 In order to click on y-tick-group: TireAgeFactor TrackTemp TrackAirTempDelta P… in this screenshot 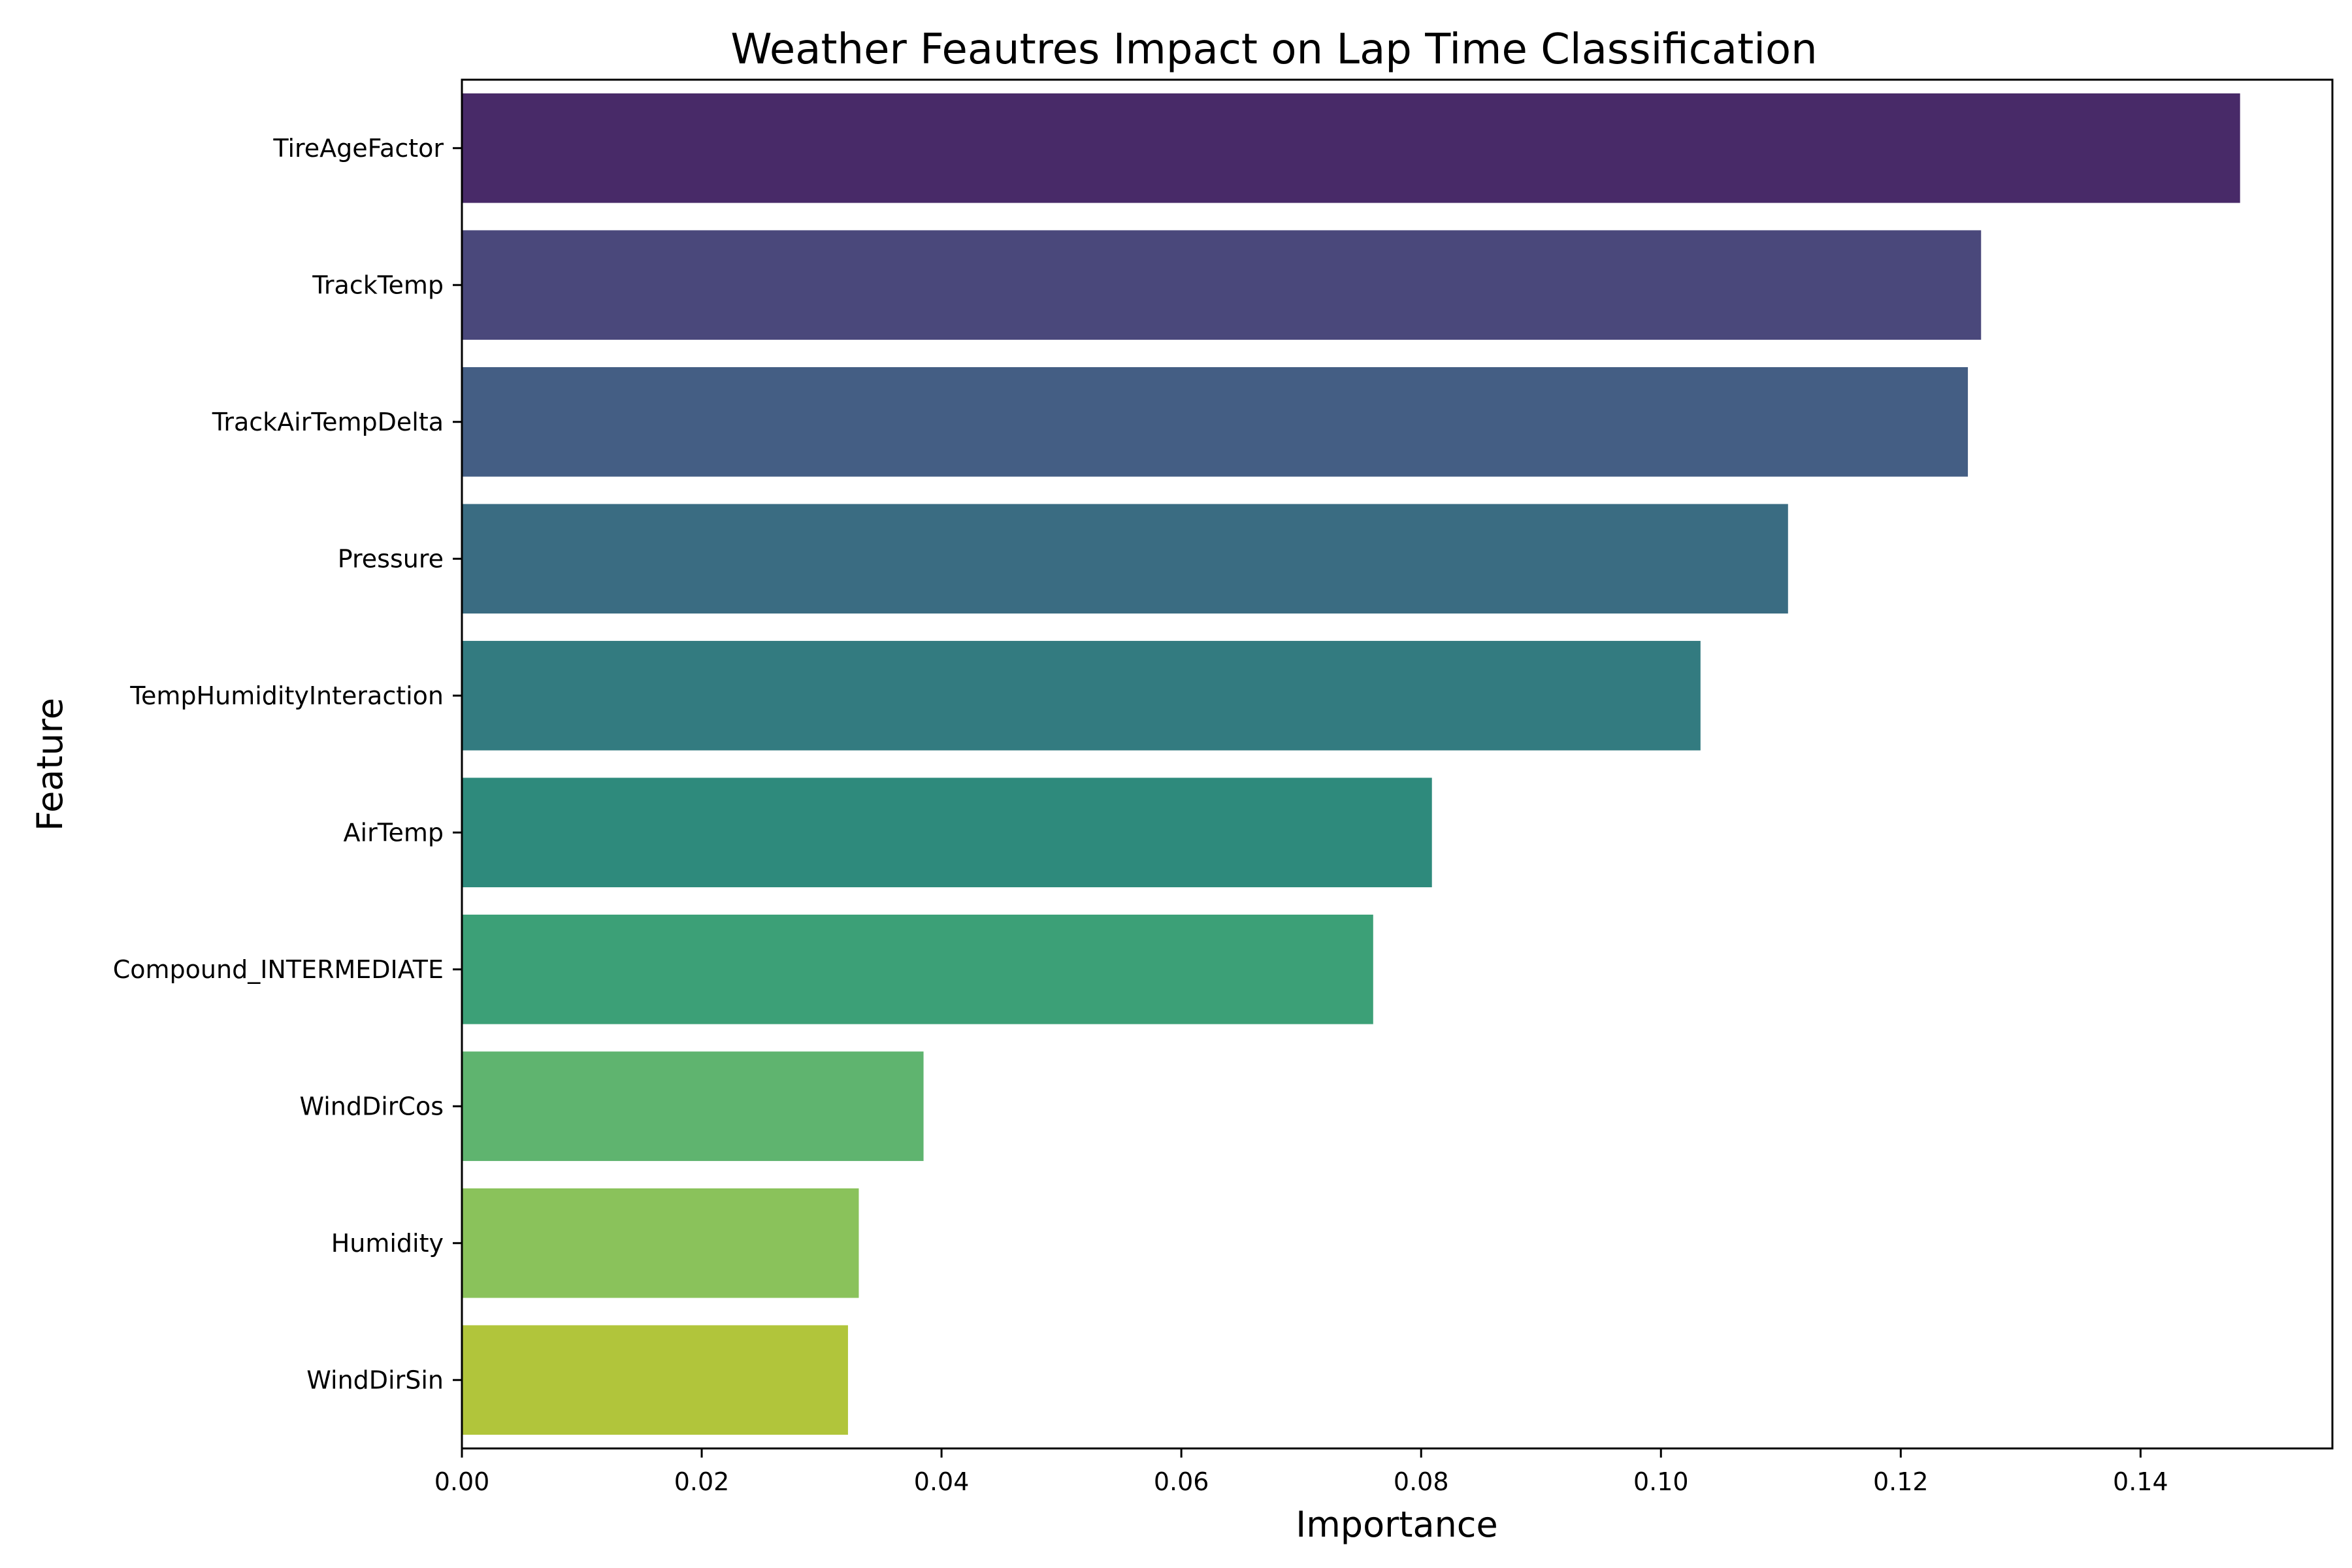, I will do `click(287, 764)`.